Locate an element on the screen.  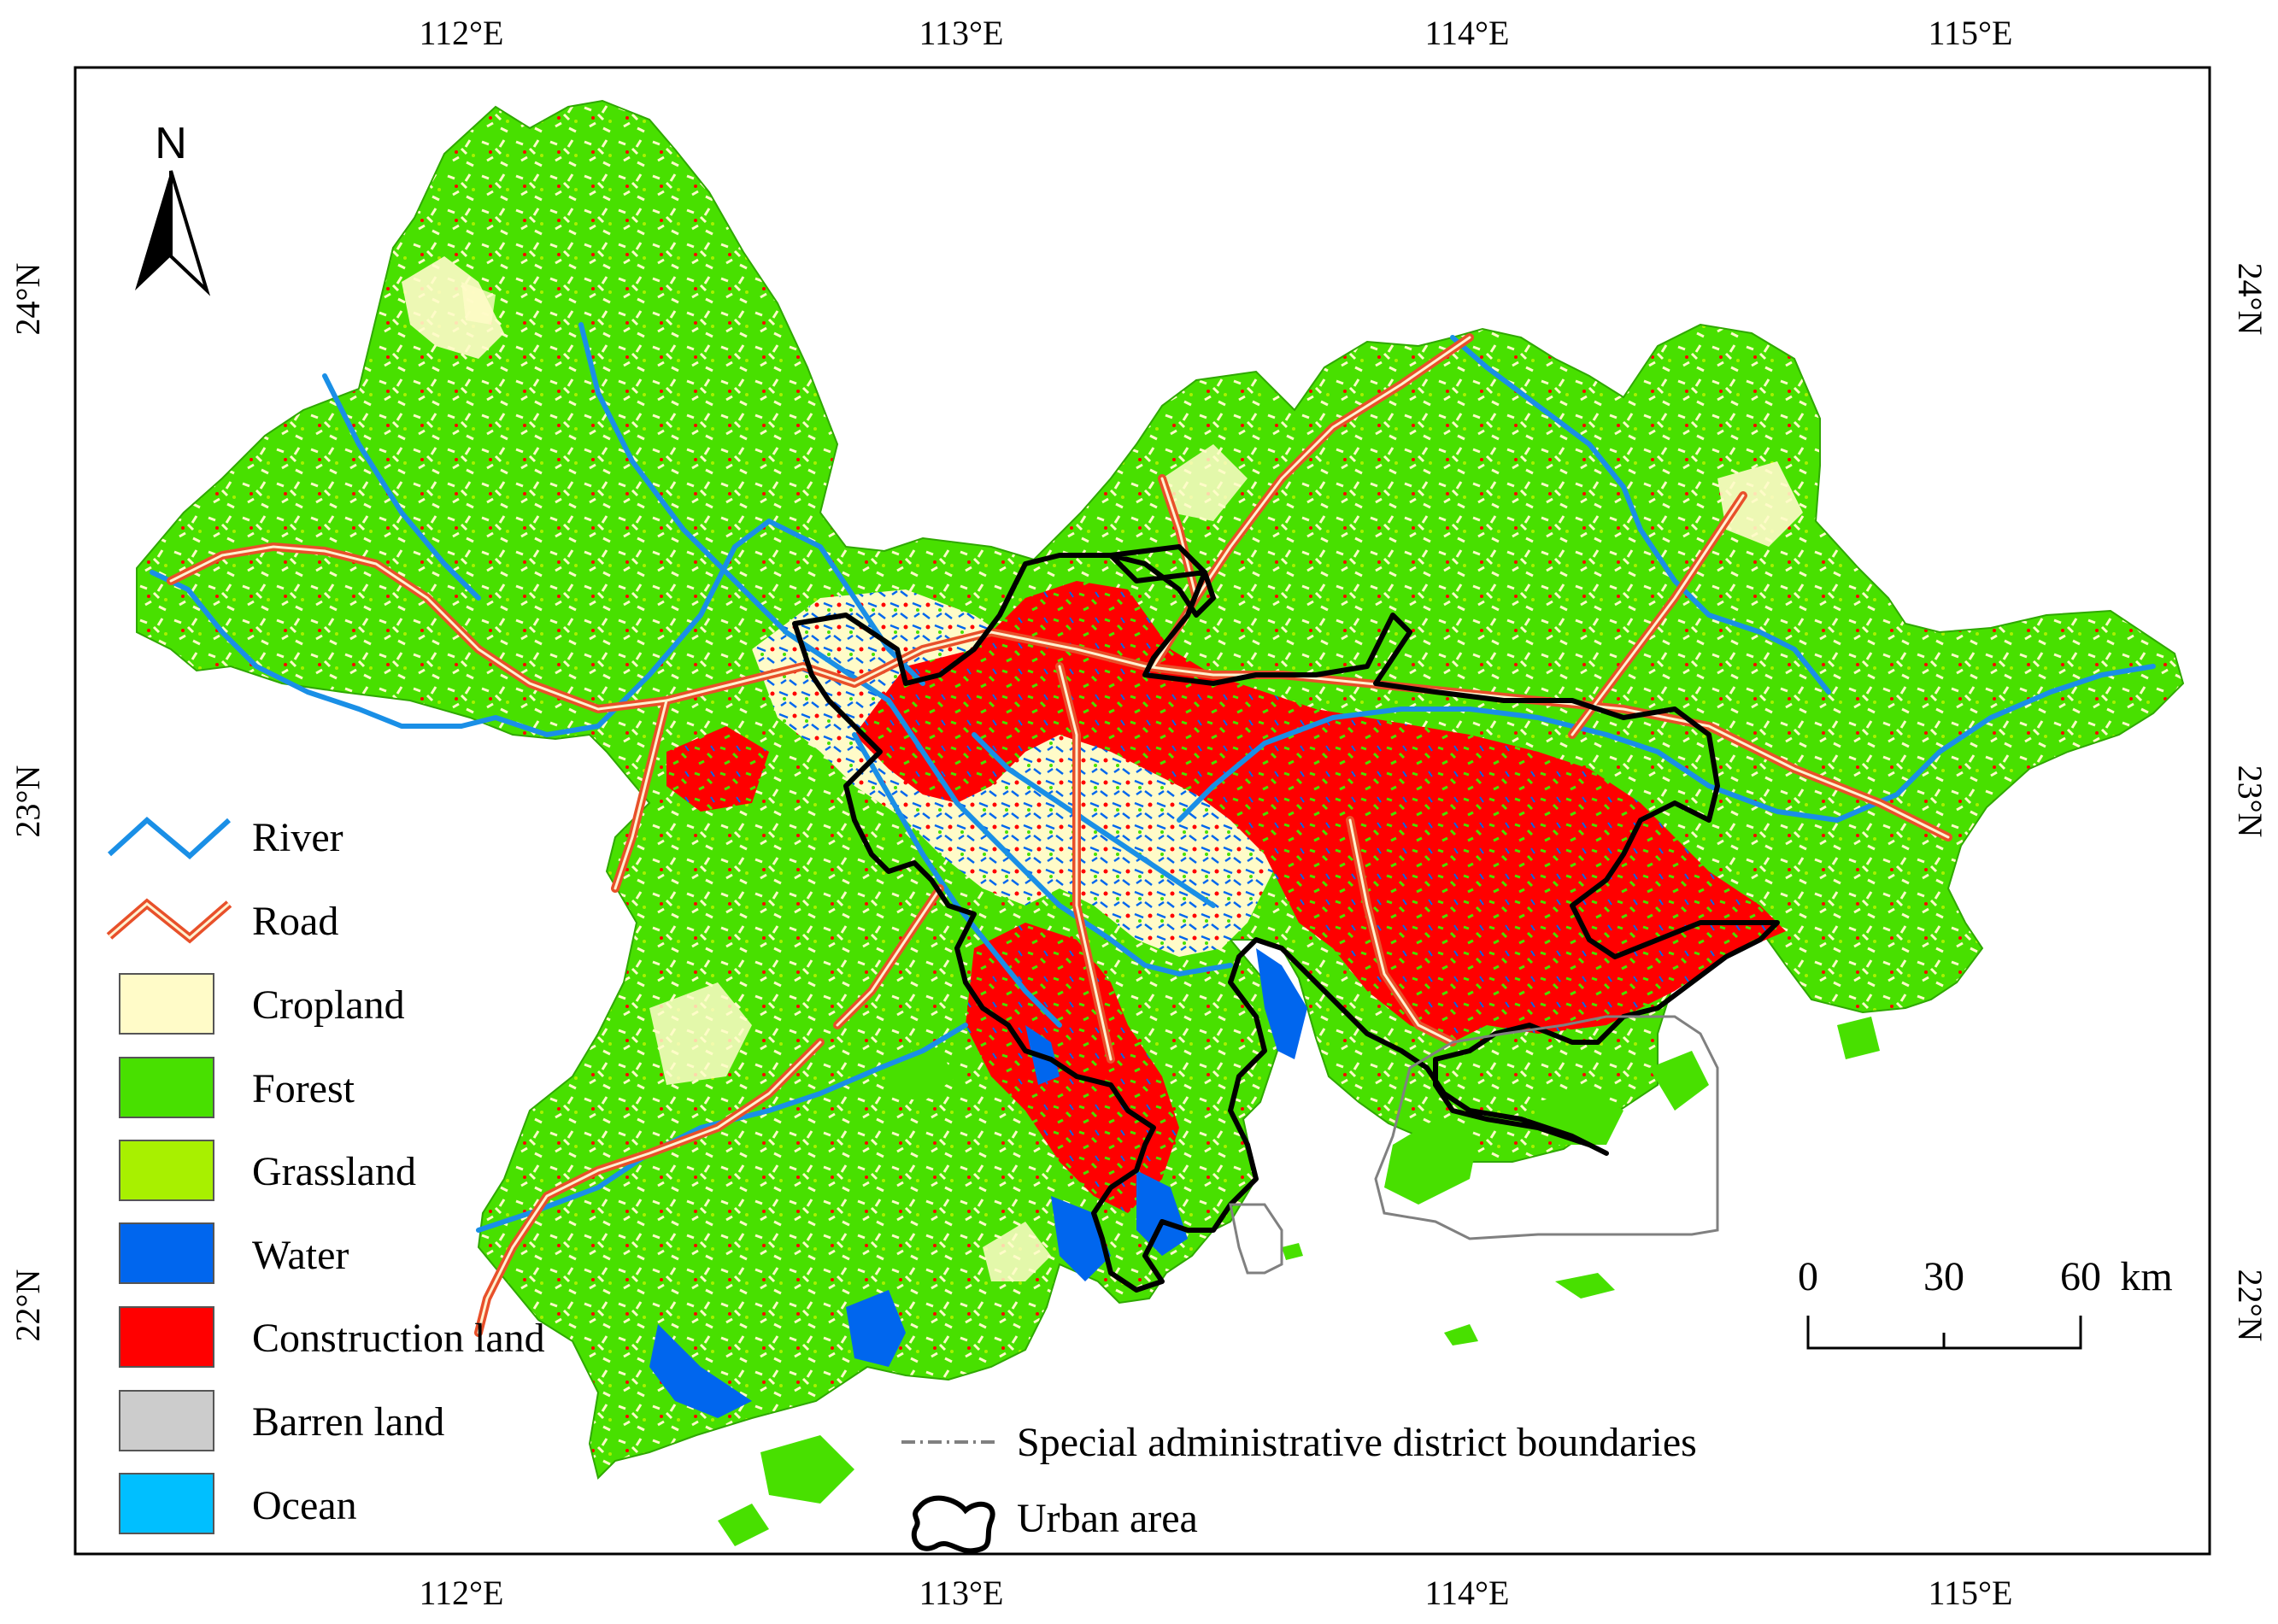
scale-unit: km is located at coordinates (2146, 1276).